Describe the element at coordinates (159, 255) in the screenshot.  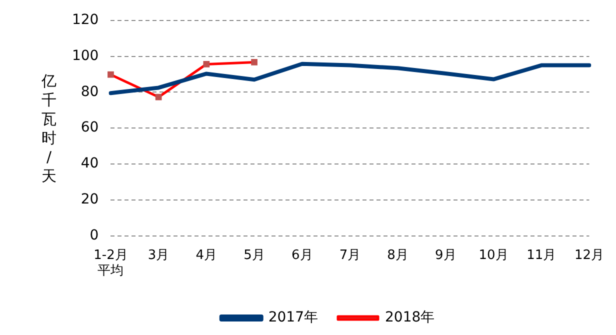
I see `x-tick-label: 3月` at that location.